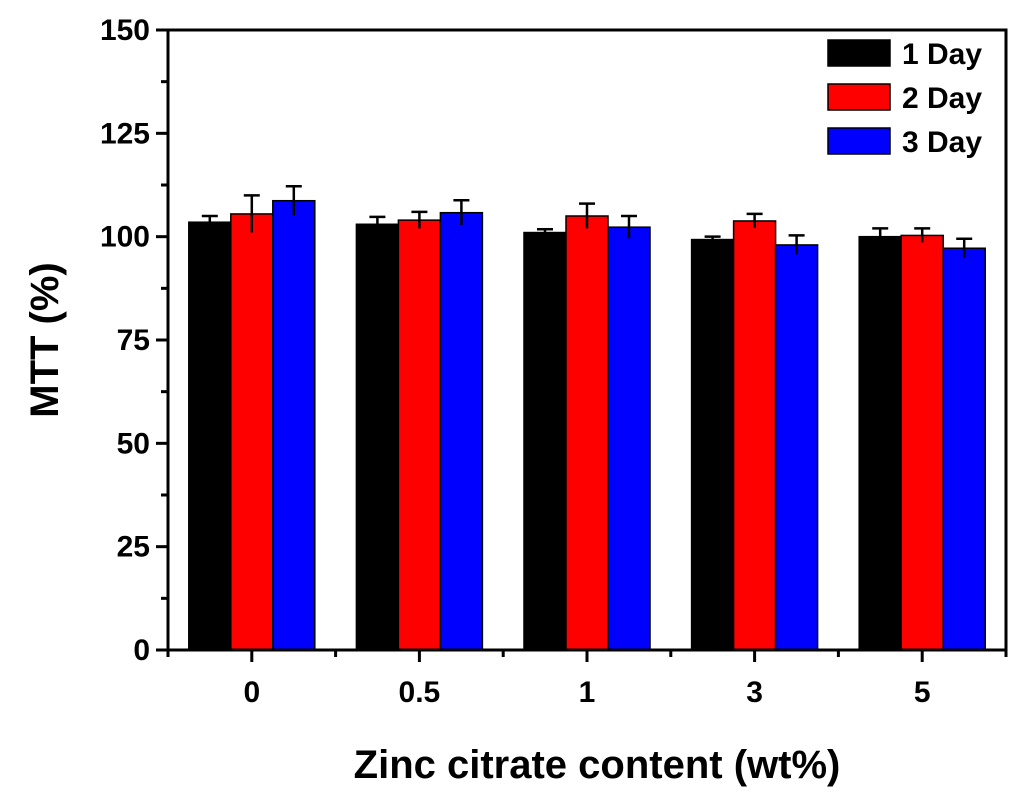  Describe the element at coordinates (133, 443) in the screenshot. I see `y-tick-label: 50` at that location.